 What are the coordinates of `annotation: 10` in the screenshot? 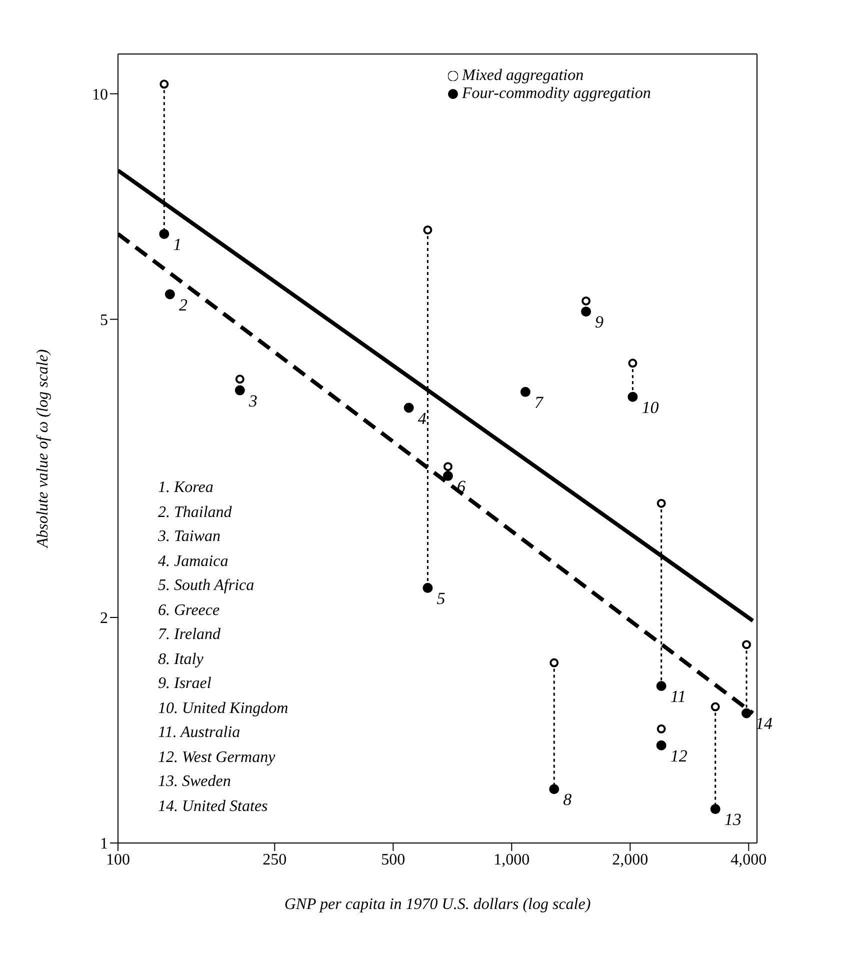 It's located at (651, 407).